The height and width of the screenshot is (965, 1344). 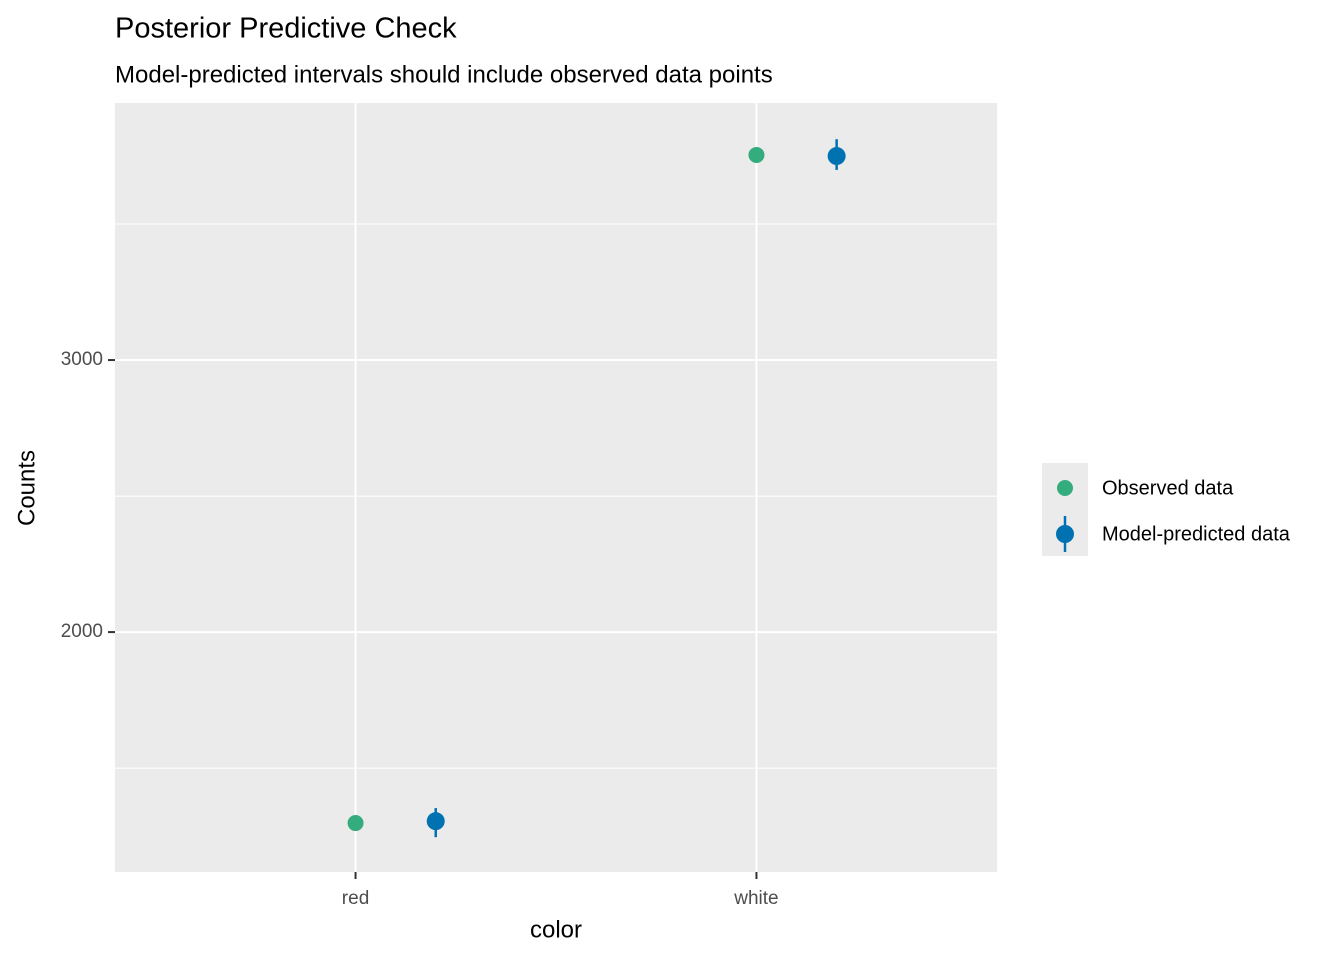 I want to click on x-tick-label: white, so click(x=755, y=898).